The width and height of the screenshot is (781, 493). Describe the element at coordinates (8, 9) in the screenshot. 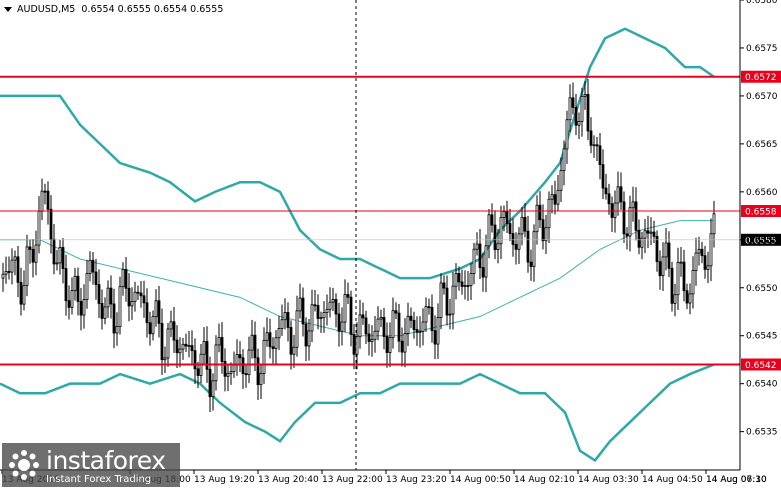

I see `dropdown-triangle-icon` at that location.